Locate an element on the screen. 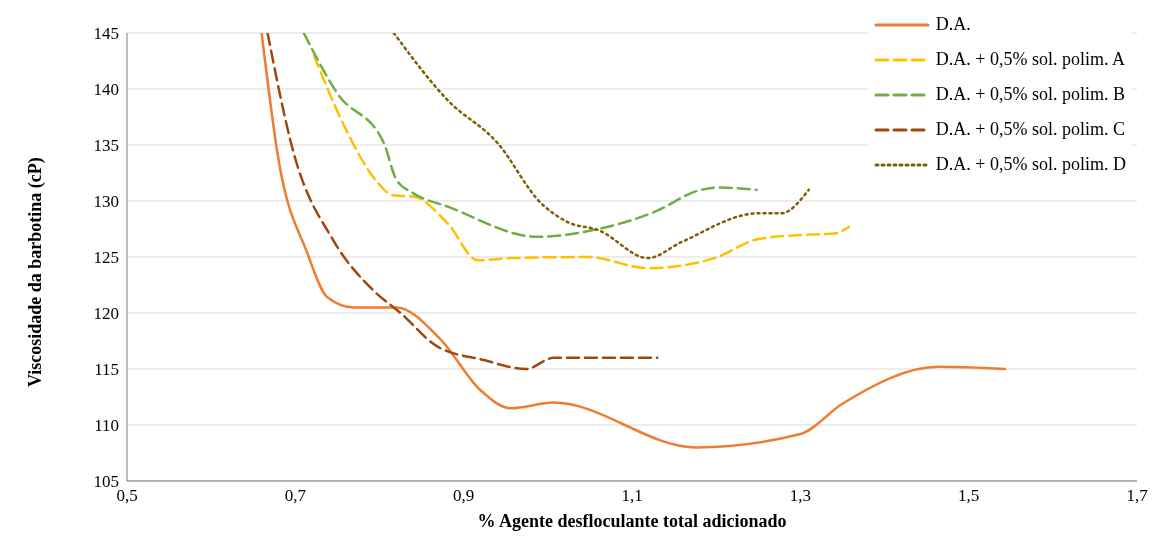  legend-label: D.A. + 0,5% sol. polim. D is located at coordinates (1030, 164).